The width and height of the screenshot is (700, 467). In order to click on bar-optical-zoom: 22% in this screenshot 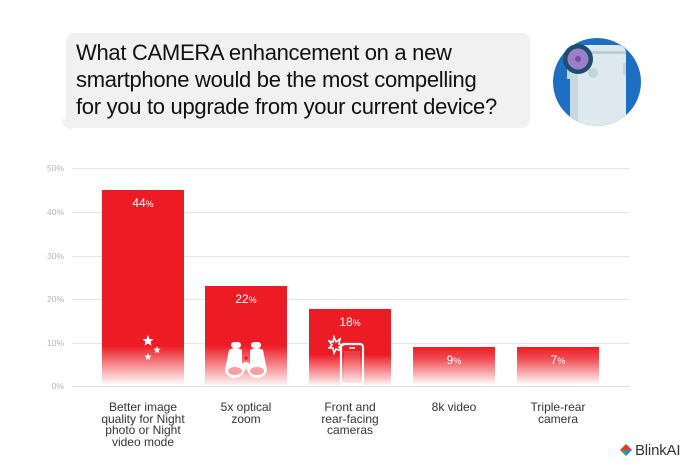, I will do `click(246, 335)`.